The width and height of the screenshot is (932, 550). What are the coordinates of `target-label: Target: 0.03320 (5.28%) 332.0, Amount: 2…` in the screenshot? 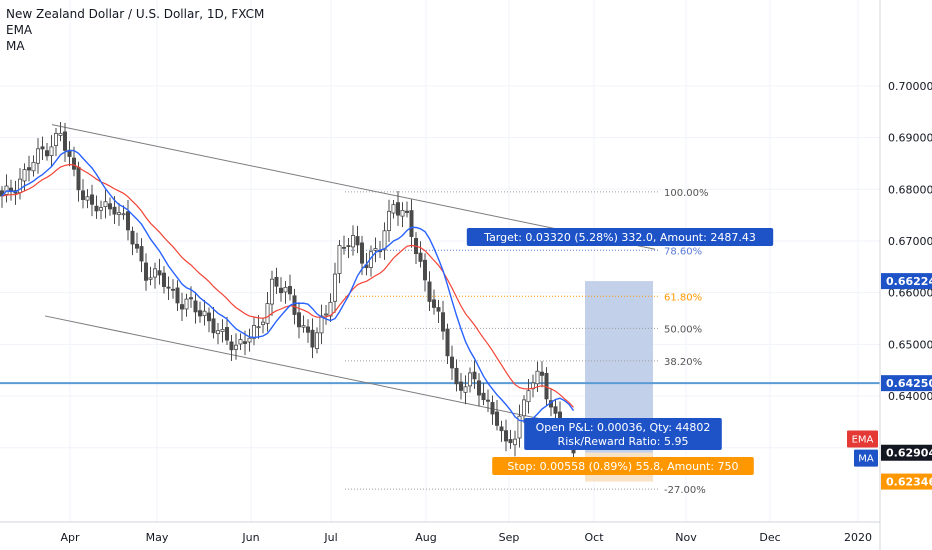 It's located at (620, 237).